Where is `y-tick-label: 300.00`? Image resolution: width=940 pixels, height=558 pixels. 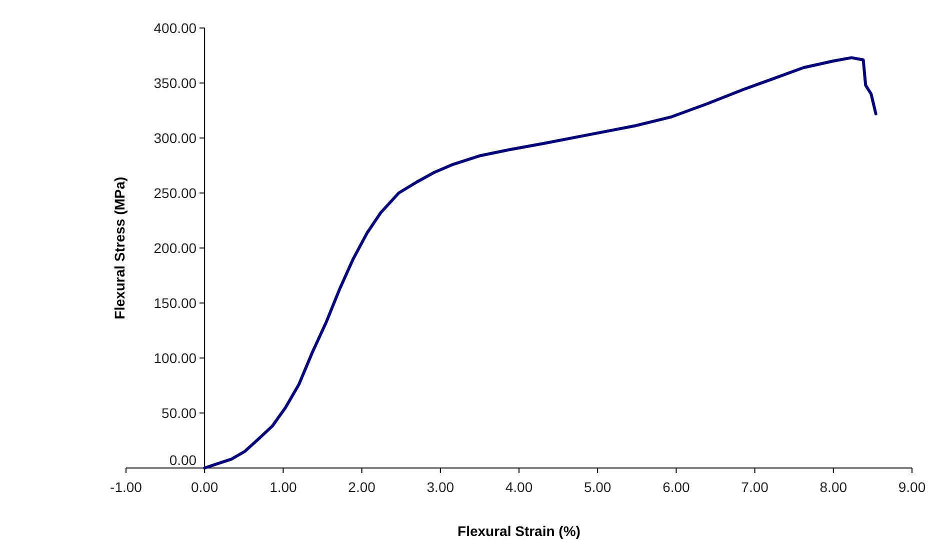 y-tick-label: 300.00 is located at coordinates (175, 138).